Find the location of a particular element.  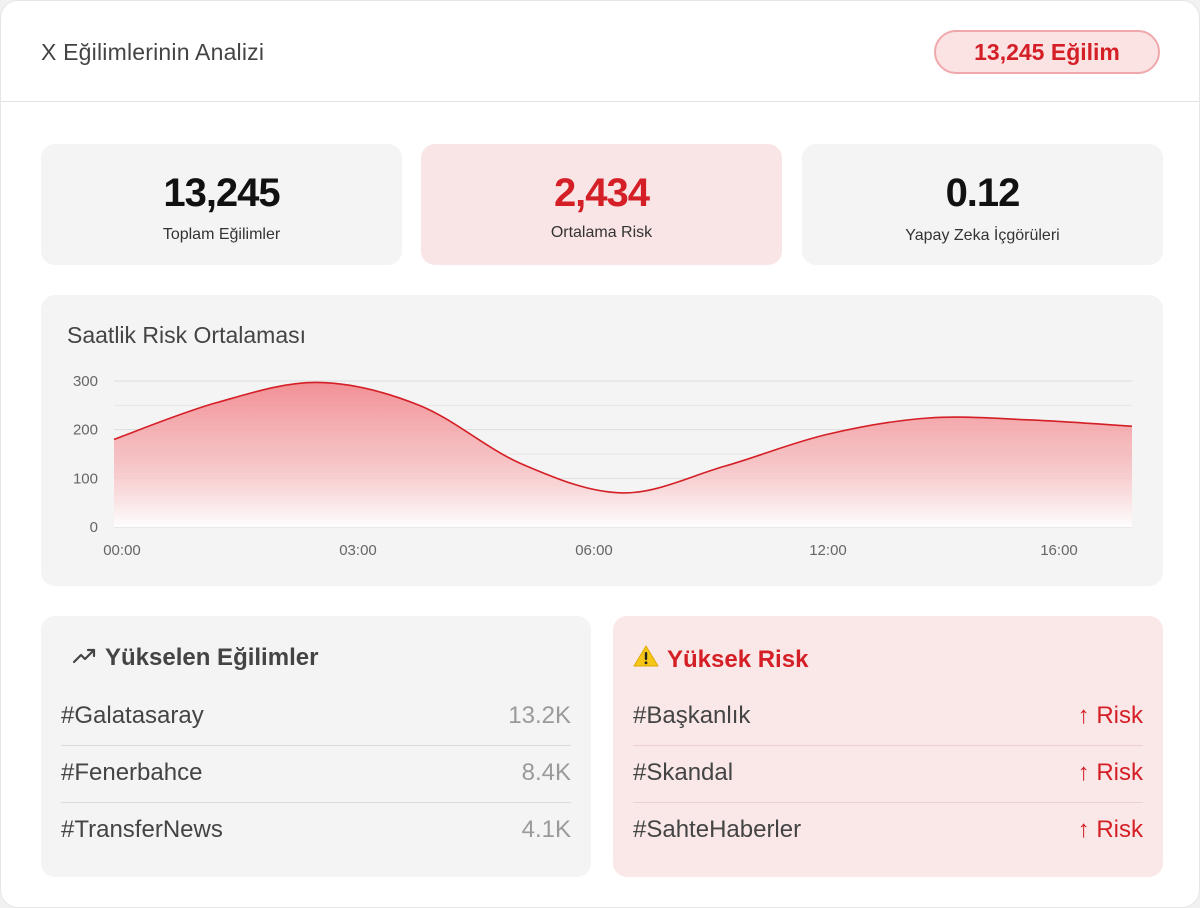

y-axis: 300 200 100 0 is located at coordinates (85, 454).